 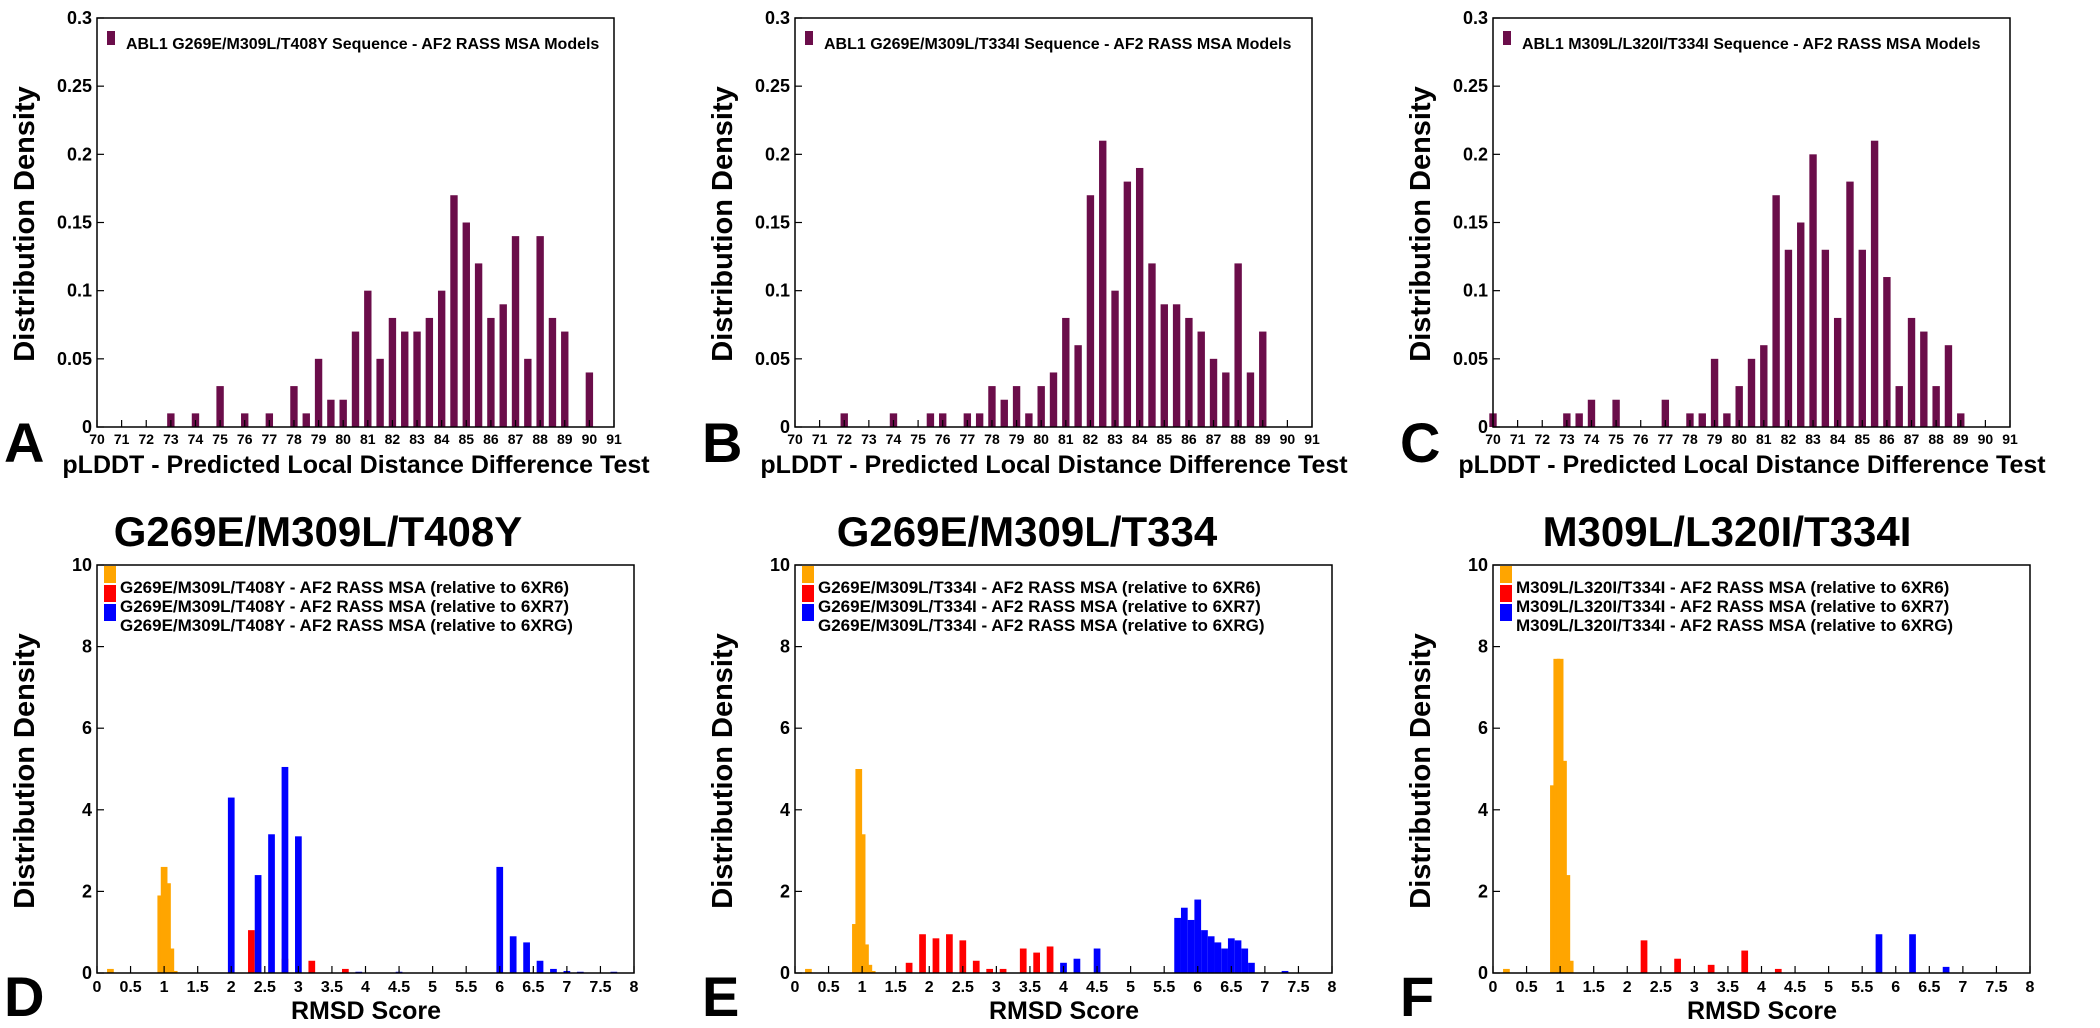 I want to click on x-tick-label: 77, so click(x=1666, y=439).